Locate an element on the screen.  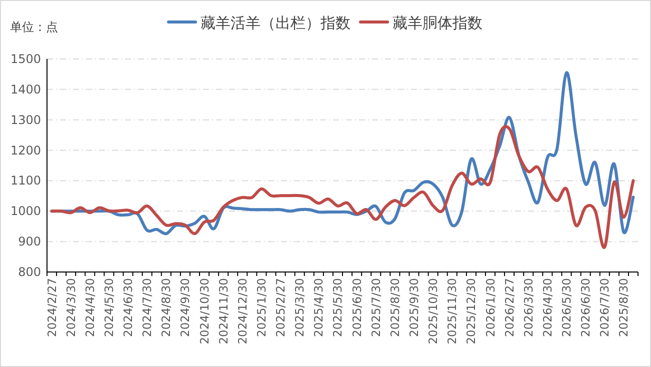
x-tick-label: 2024/6/30 is located at coordinates (128, 307).